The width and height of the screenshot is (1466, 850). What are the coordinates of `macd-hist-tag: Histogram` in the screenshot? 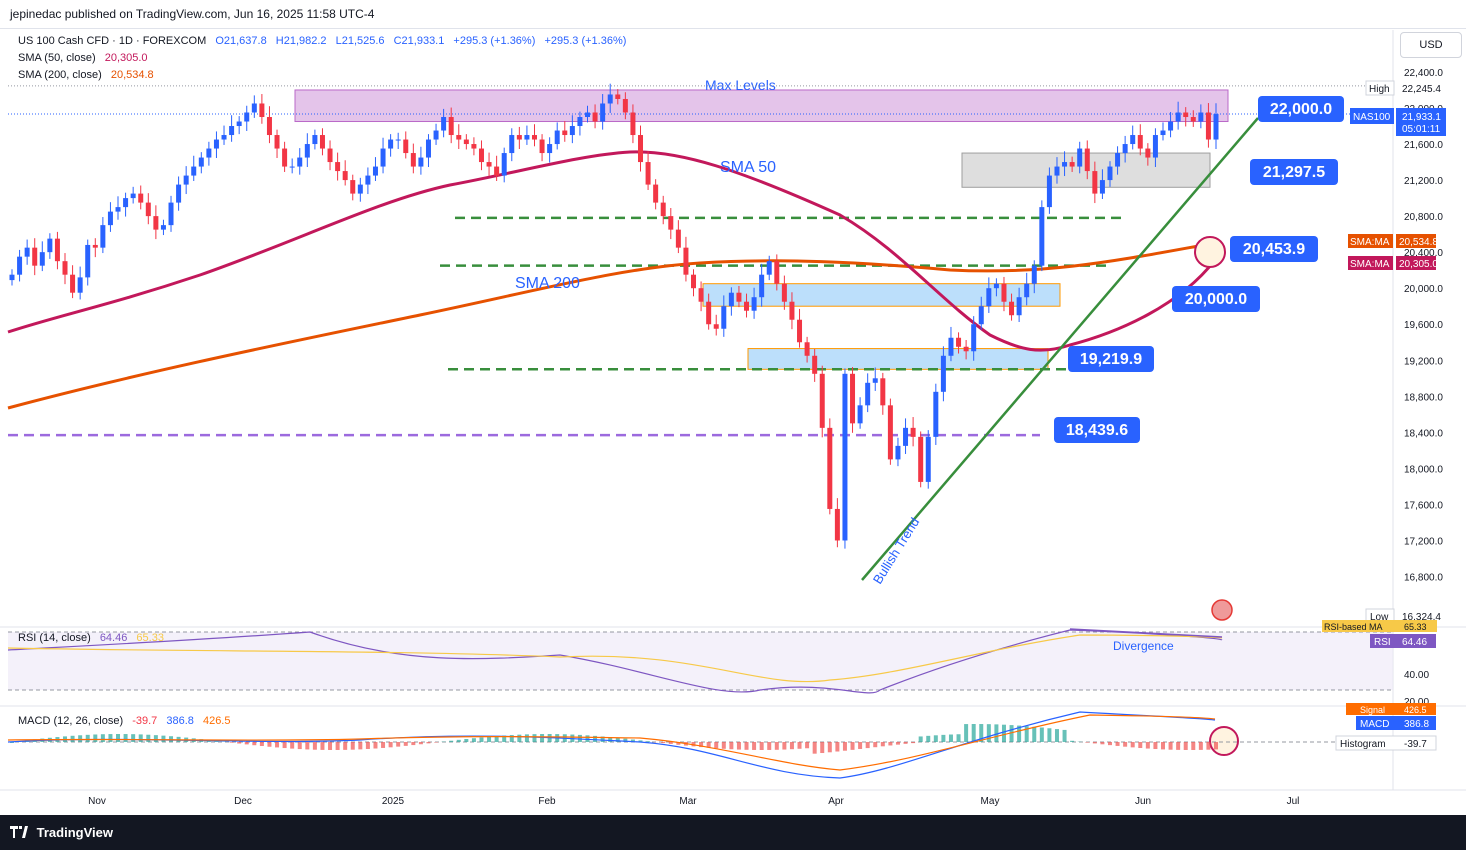 It's located at (1363, 744).